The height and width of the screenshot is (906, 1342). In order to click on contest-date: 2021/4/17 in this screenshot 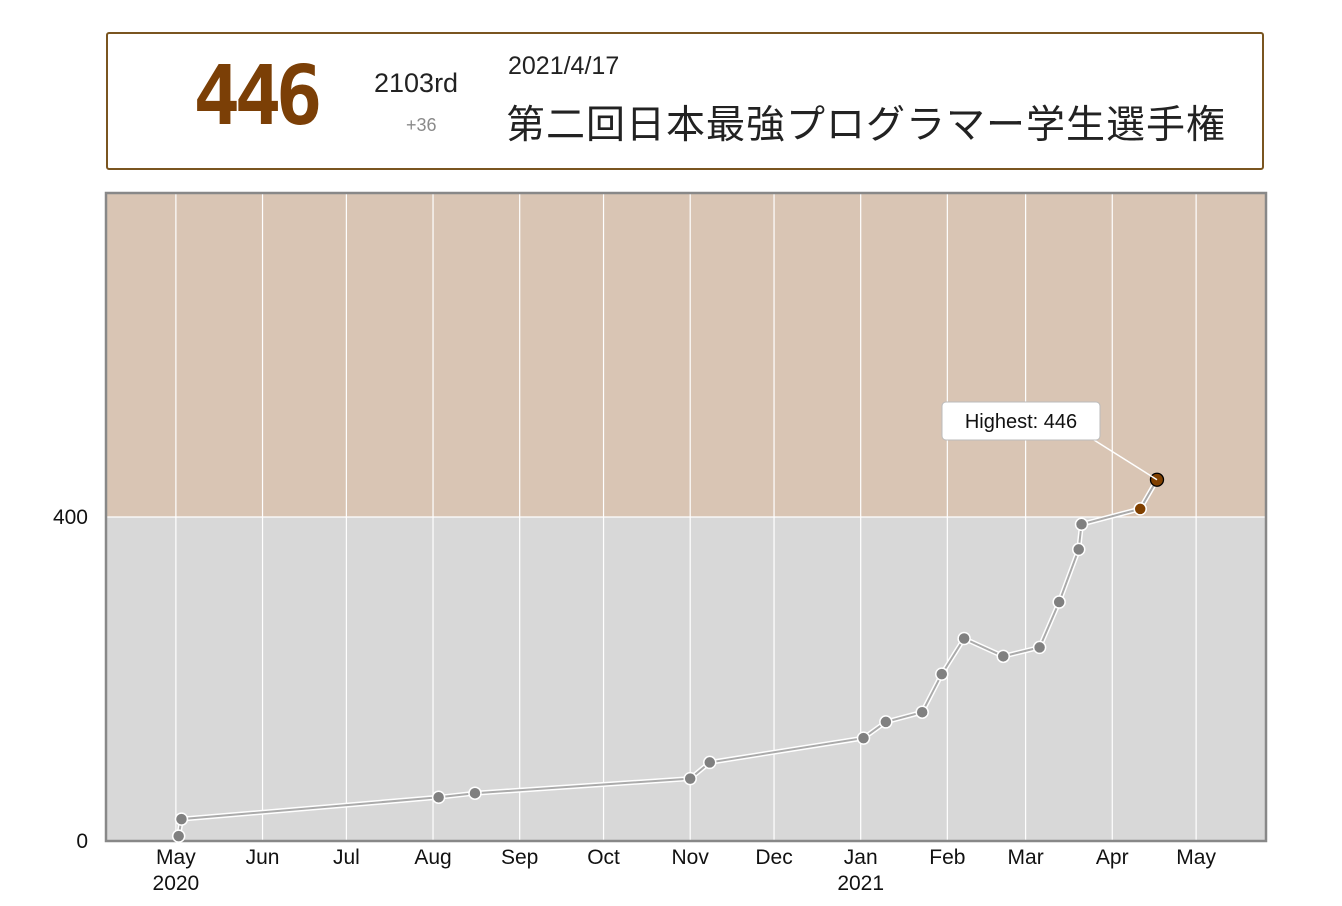, I will do `click(564, 66)`.